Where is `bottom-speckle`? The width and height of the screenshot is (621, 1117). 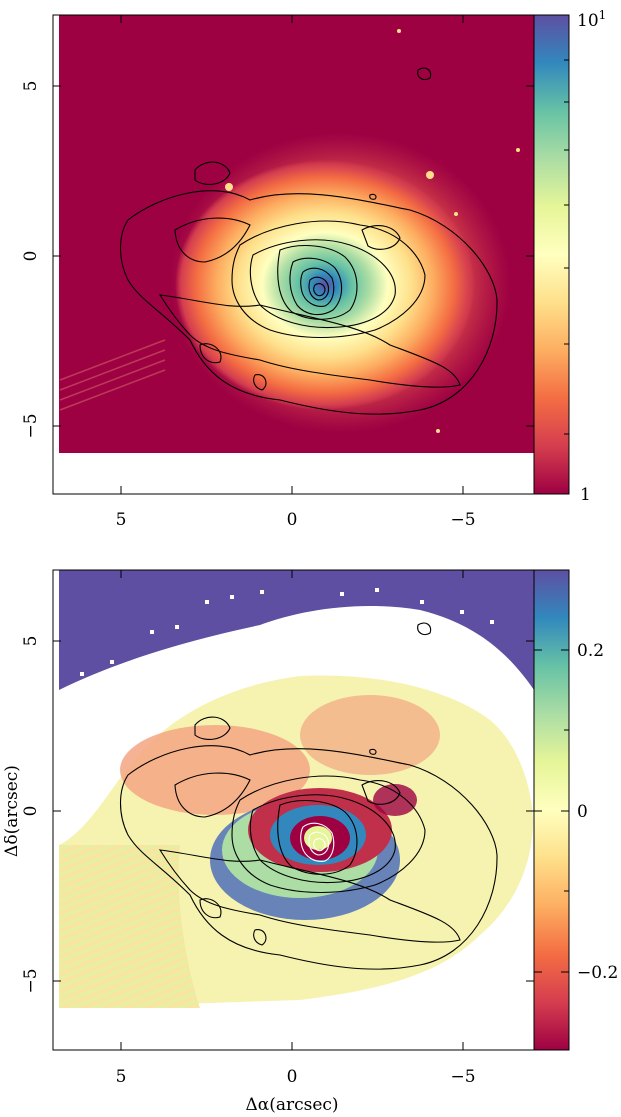 bottom-speckle is located at coordinates (287, 632).